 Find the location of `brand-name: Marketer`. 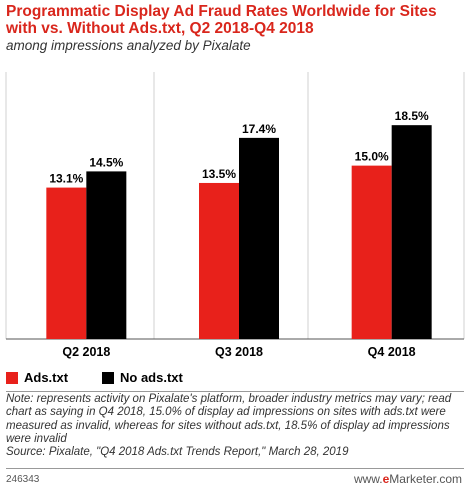

brand-name: Marketer is located at coordinates (412, 479).